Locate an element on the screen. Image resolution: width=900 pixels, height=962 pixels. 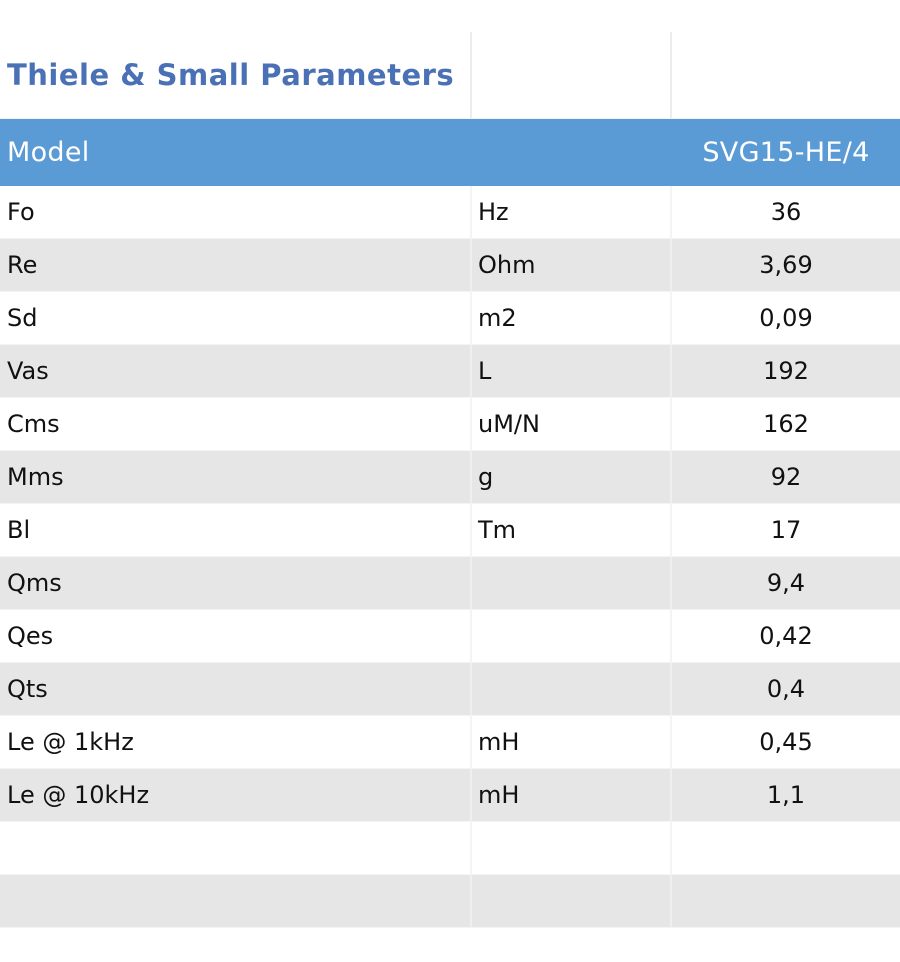
value-cell: 192 is located at coordinates (786, 371).